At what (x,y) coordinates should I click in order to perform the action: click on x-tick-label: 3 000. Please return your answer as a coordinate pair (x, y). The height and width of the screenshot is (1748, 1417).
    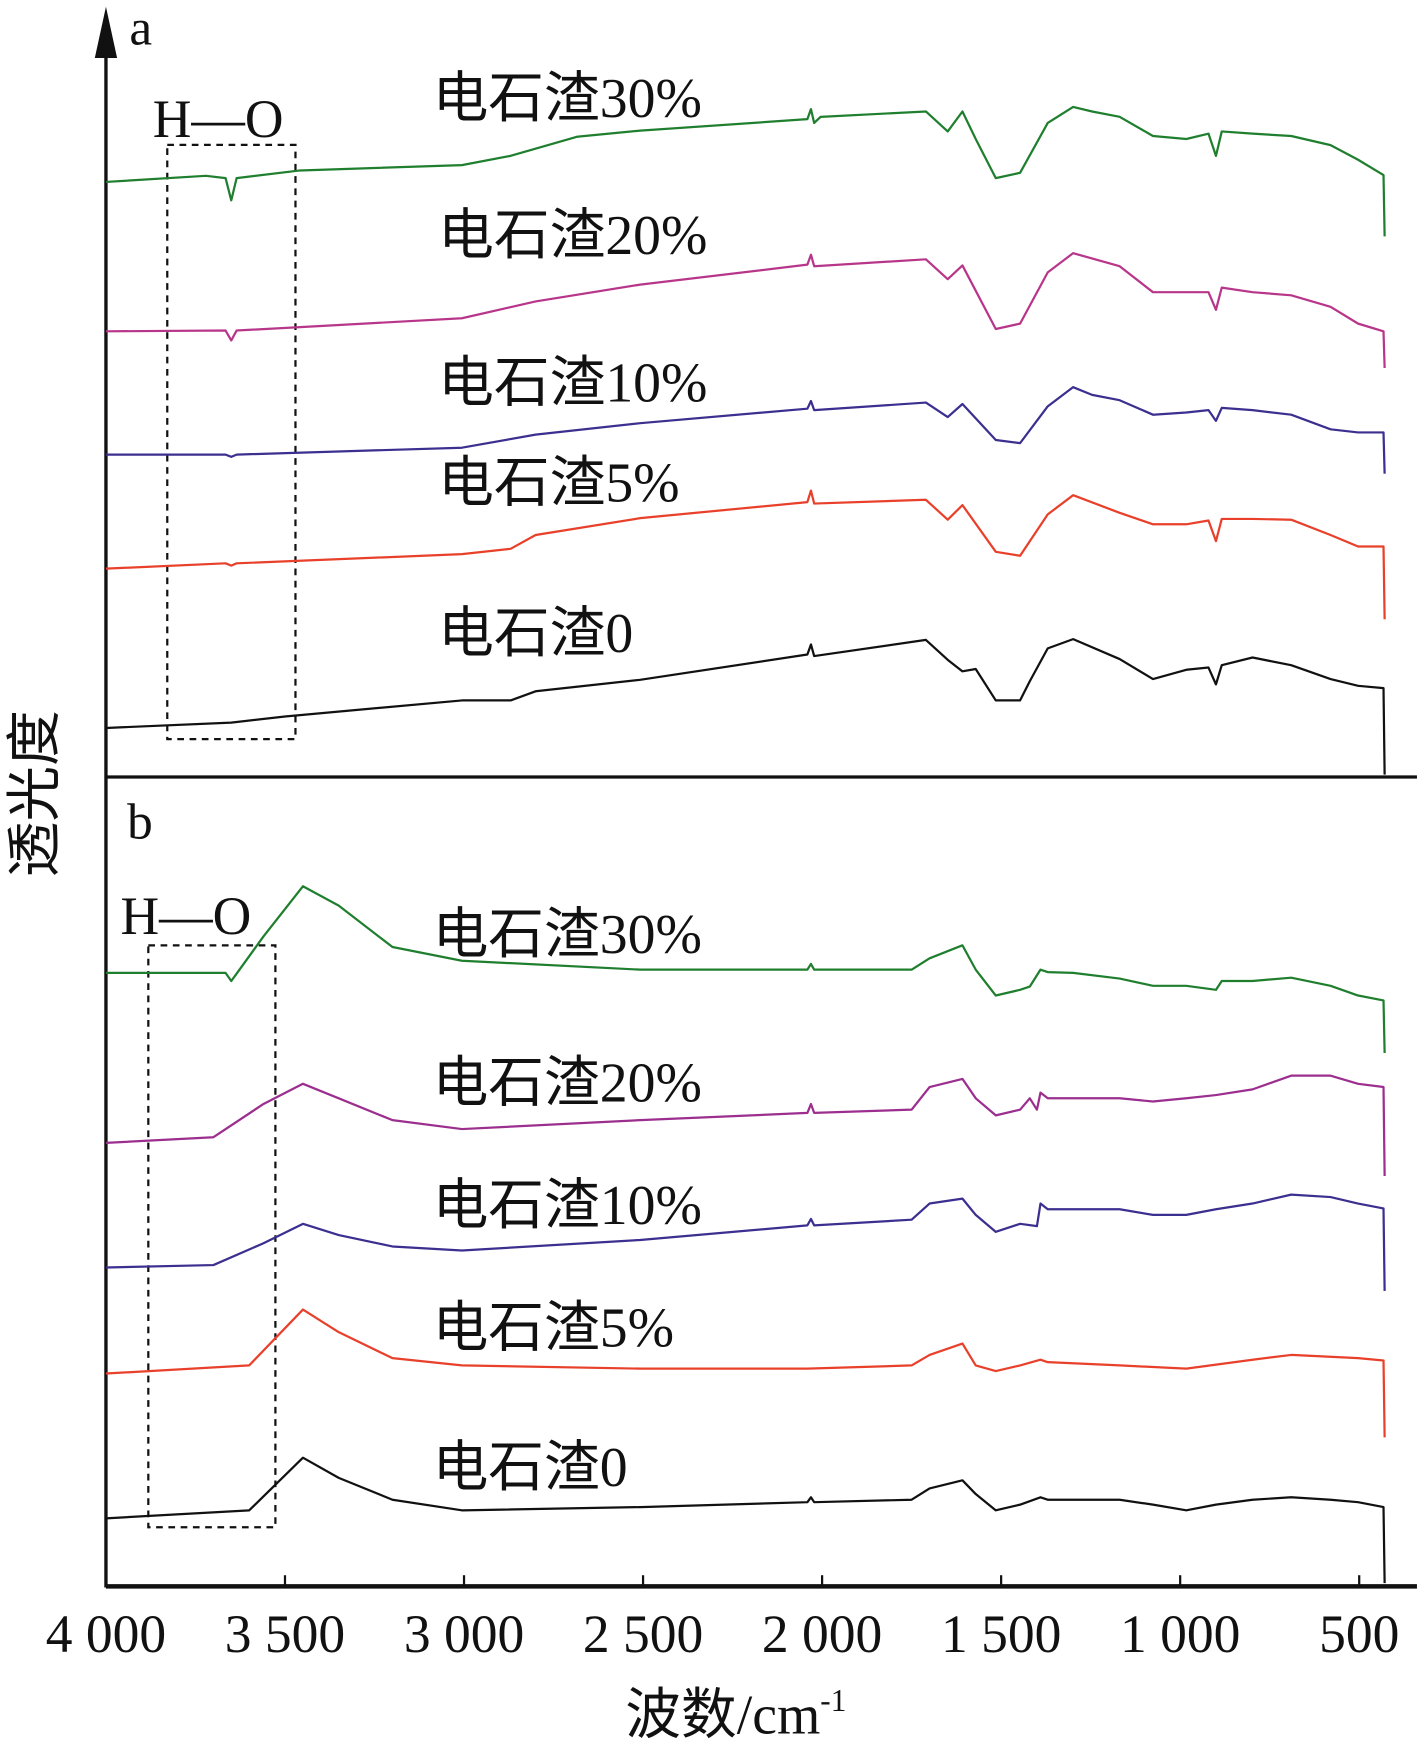
    Looking at the image, I should click on (464, 1634).